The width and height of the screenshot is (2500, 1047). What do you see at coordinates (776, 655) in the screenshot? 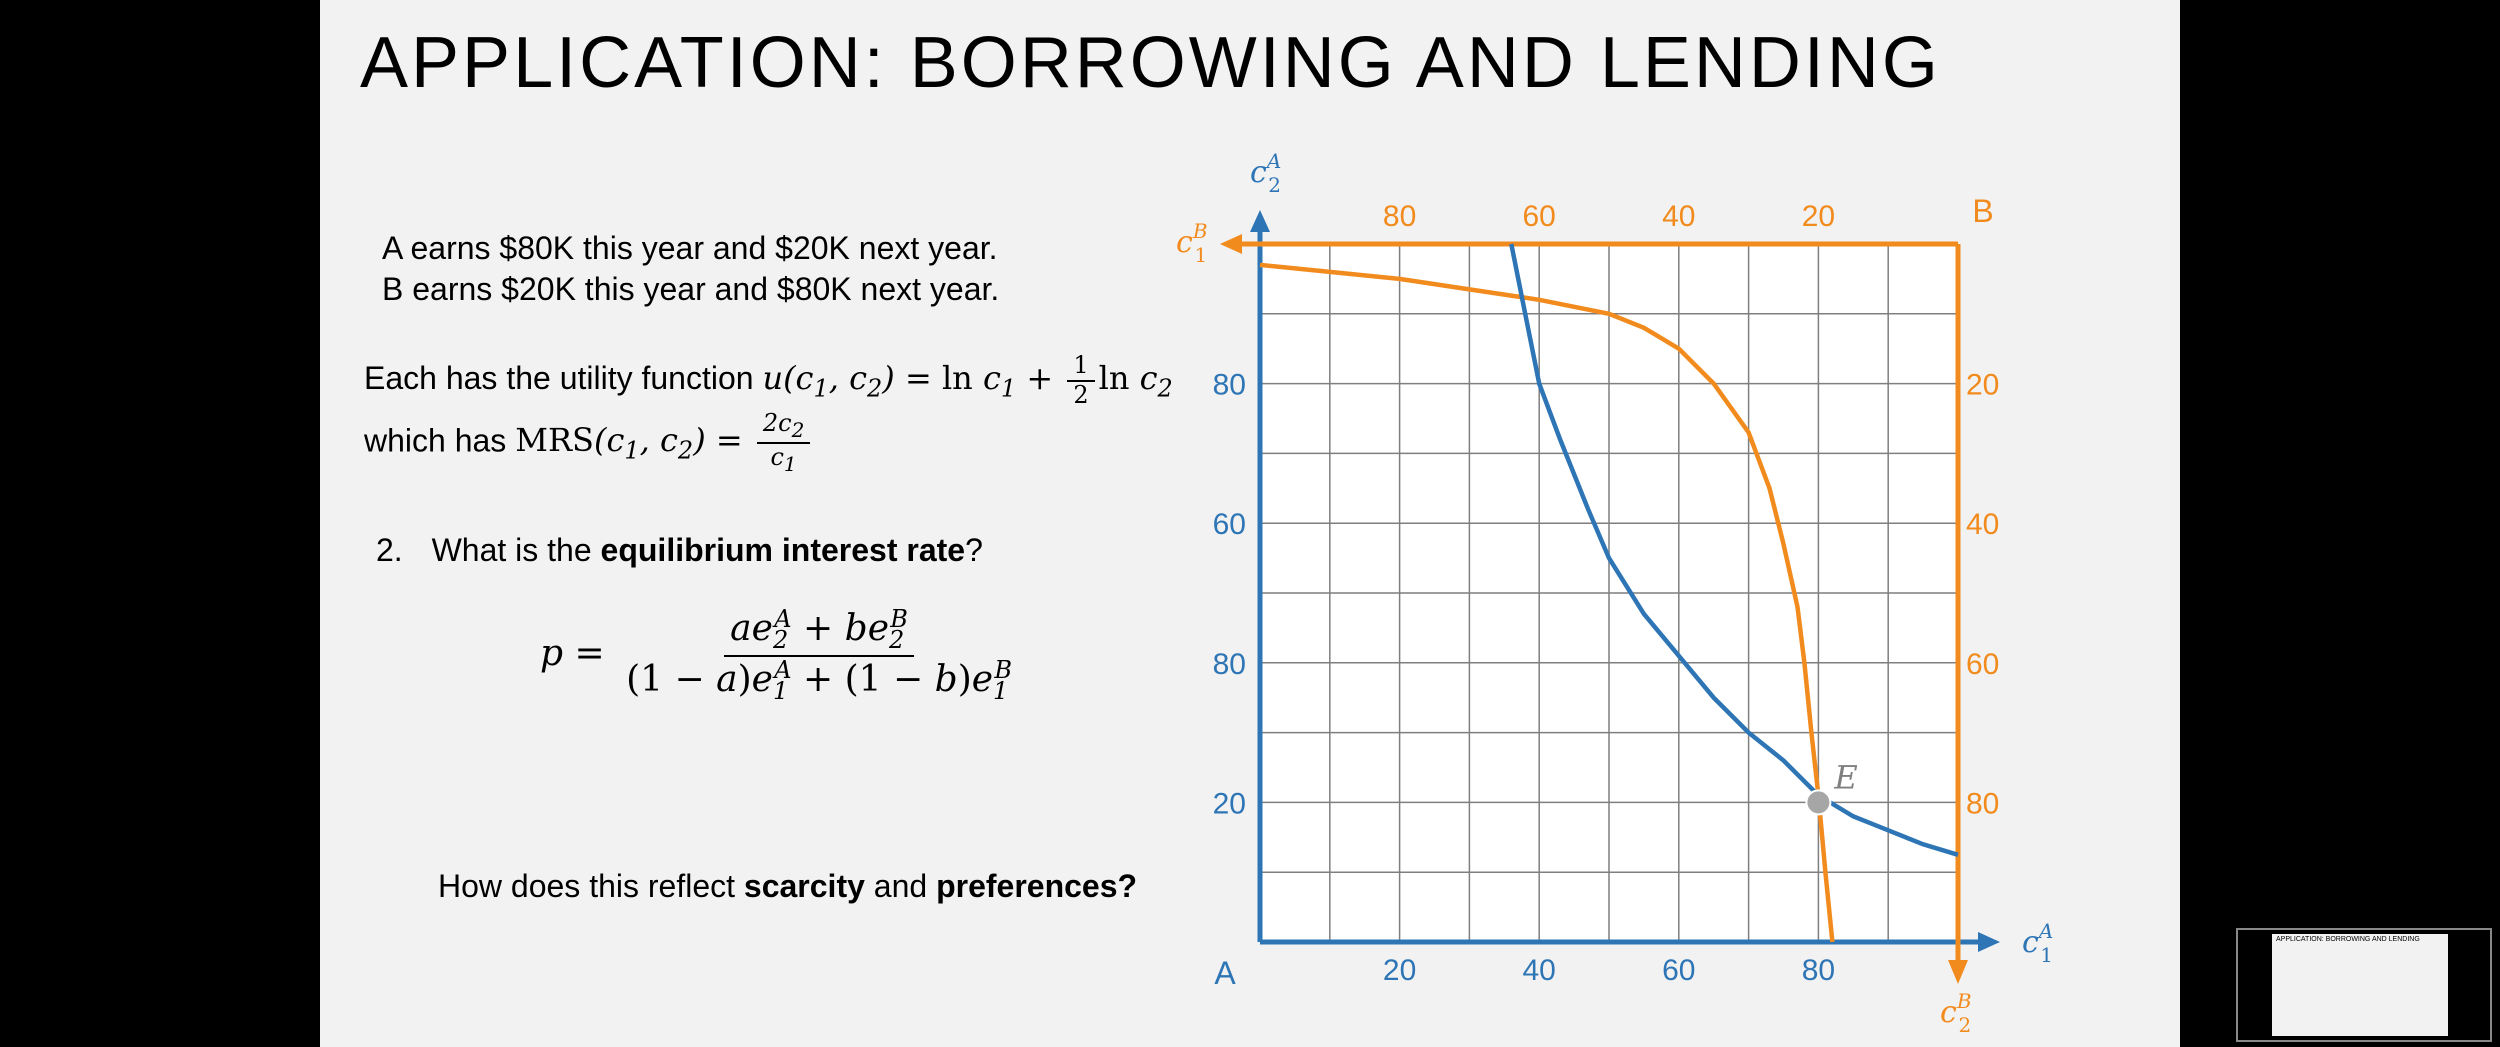
I see `price-formula: p = ae2A + be2B (1 − a)e1A + (1 − b)e1B` at bounding box center [776, 655].